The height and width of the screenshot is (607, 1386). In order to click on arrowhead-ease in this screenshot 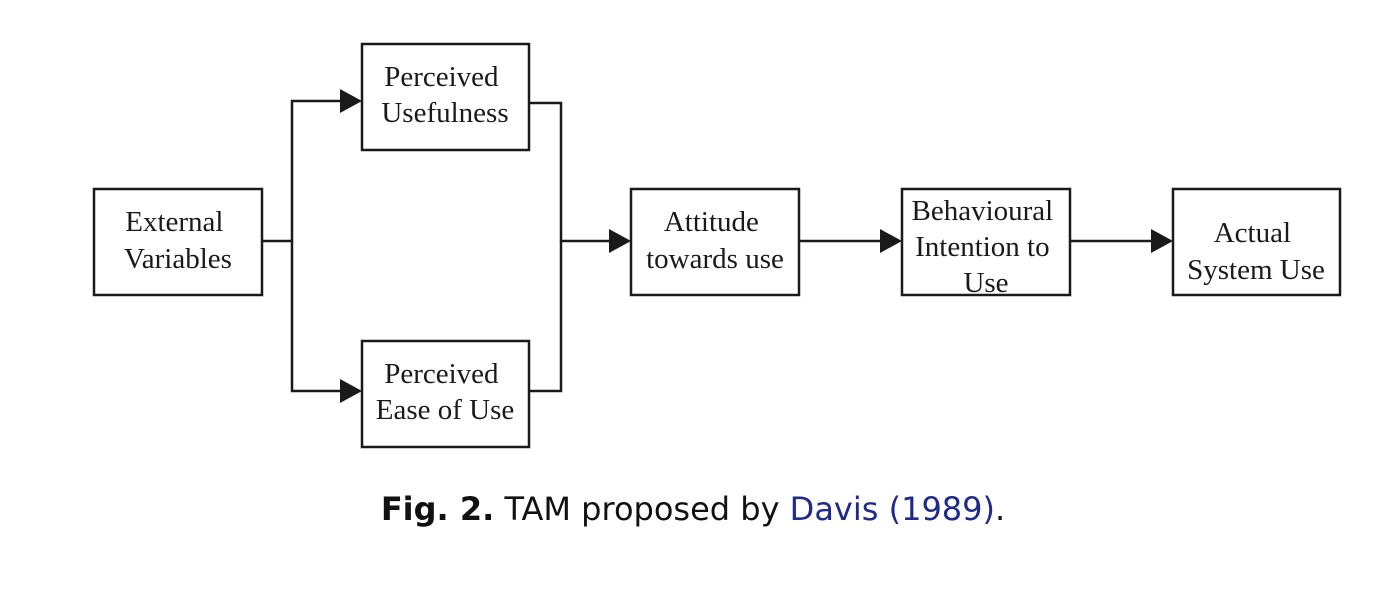, I will do `click(351, 391)`.